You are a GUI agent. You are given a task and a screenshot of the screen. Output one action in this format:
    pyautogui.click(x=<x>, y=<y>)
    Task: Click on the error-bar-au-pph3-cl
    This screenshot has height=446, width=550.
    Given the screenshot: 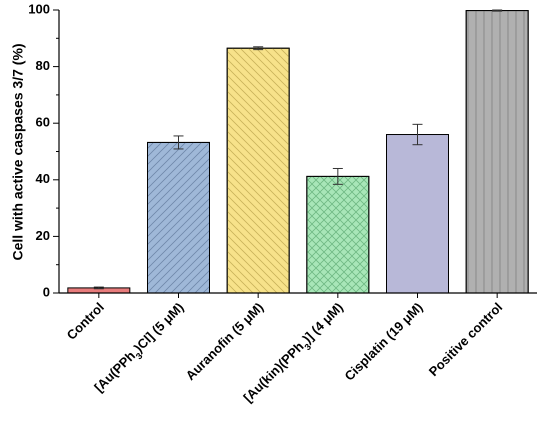 What is the action you would take?
    pyautogui.click(x=178, y=142)
    